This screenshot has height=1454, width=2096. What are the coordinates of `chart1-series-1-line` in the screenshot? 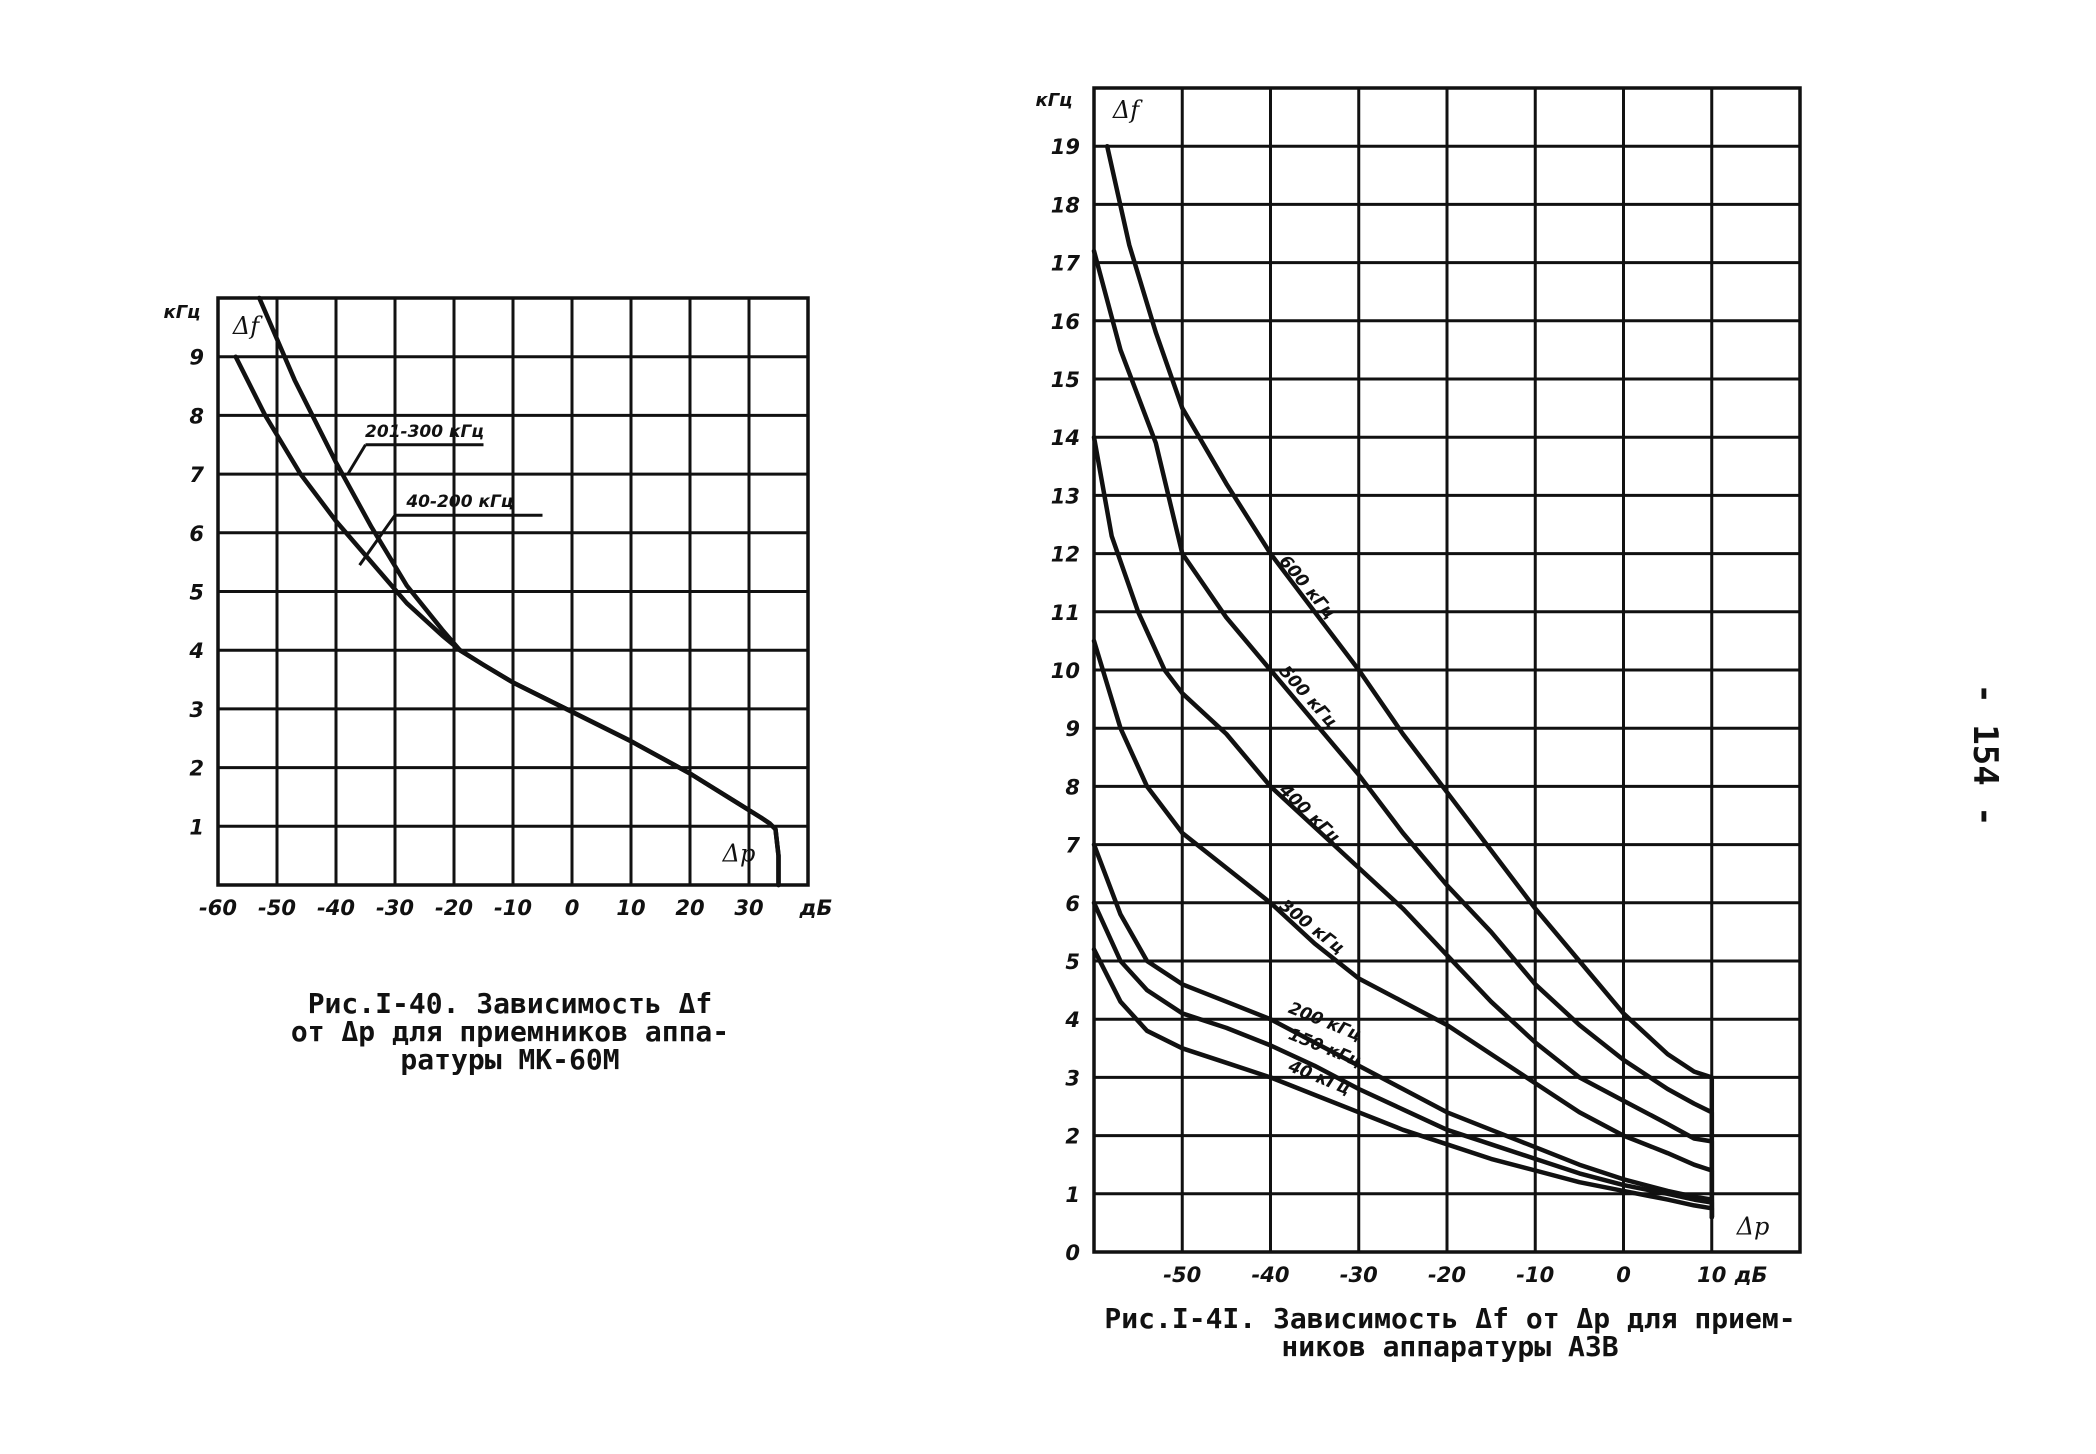 It's located at (507, 621).